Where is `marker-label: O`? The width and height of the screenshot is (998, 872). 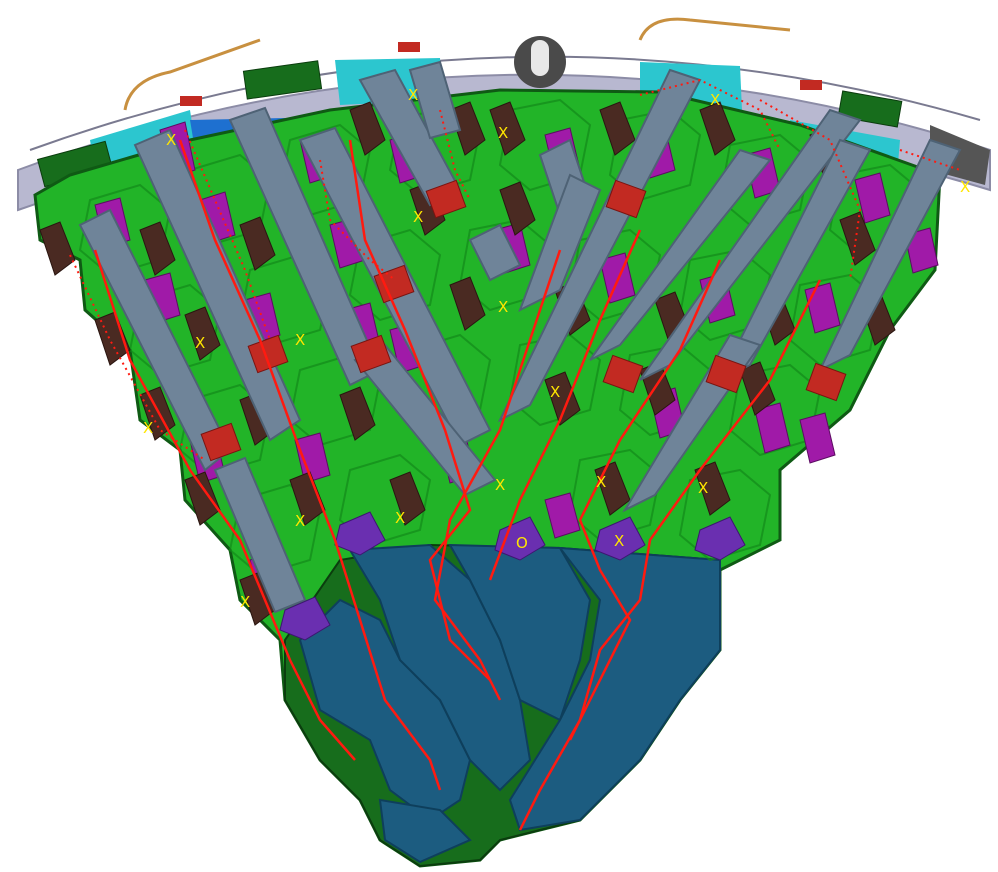 marker-label: O is located at coordinates (522, 543).